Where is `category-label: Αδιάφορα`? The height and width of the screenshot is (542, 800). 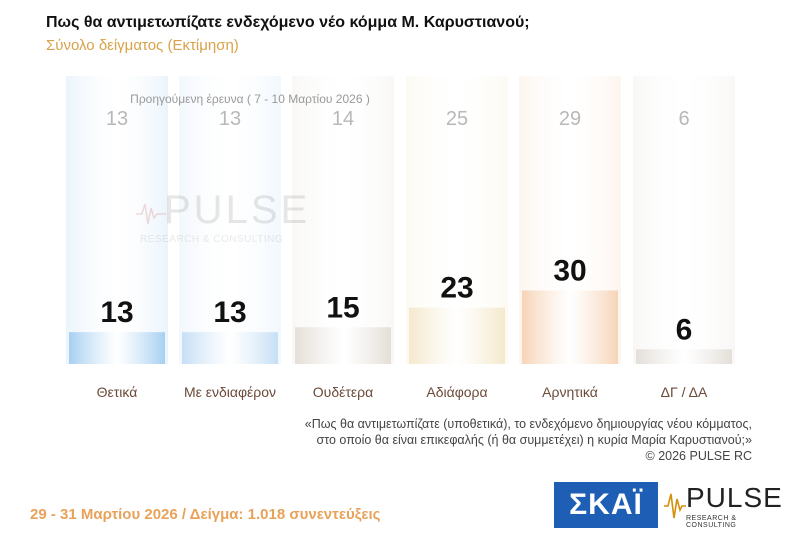 category-label: Αδιάφορα is located at coordinates (456, 392).